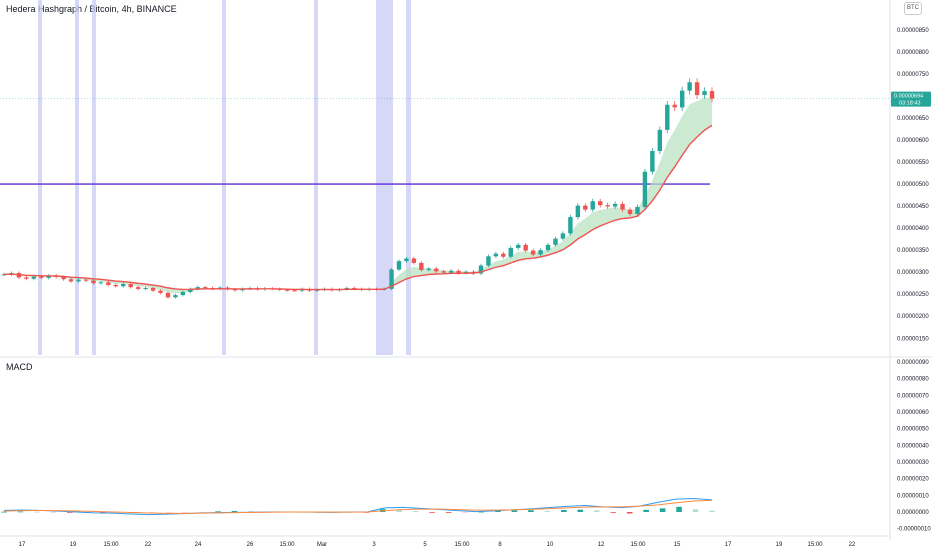 This screenshot has height=550, width=932. What do you see at coordinates (601, 545) in the screenshot?
I see `time-tick-label: 12` at bounding box center [601, 545].